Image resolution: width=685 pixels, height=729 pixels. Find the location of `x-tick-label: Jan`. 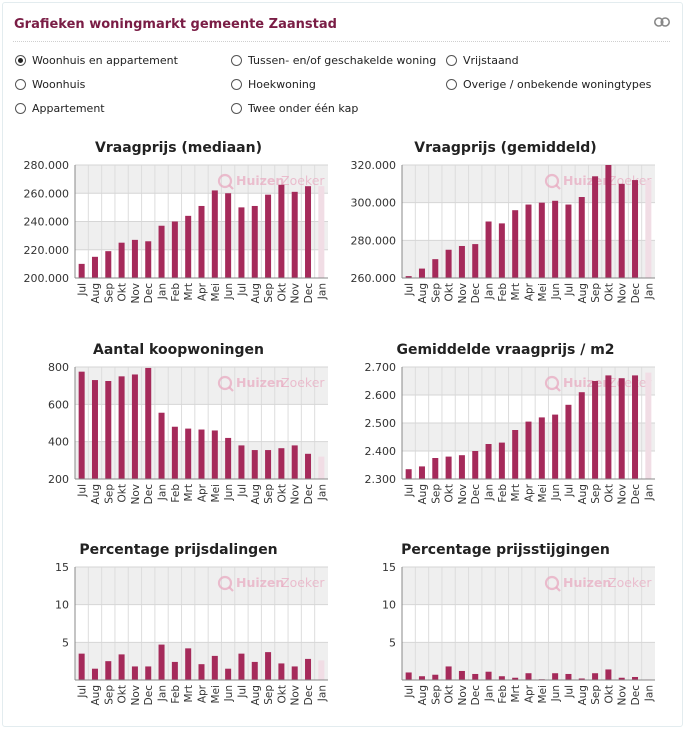

x-tick-label: Jan is located at coordinates (322, 291).